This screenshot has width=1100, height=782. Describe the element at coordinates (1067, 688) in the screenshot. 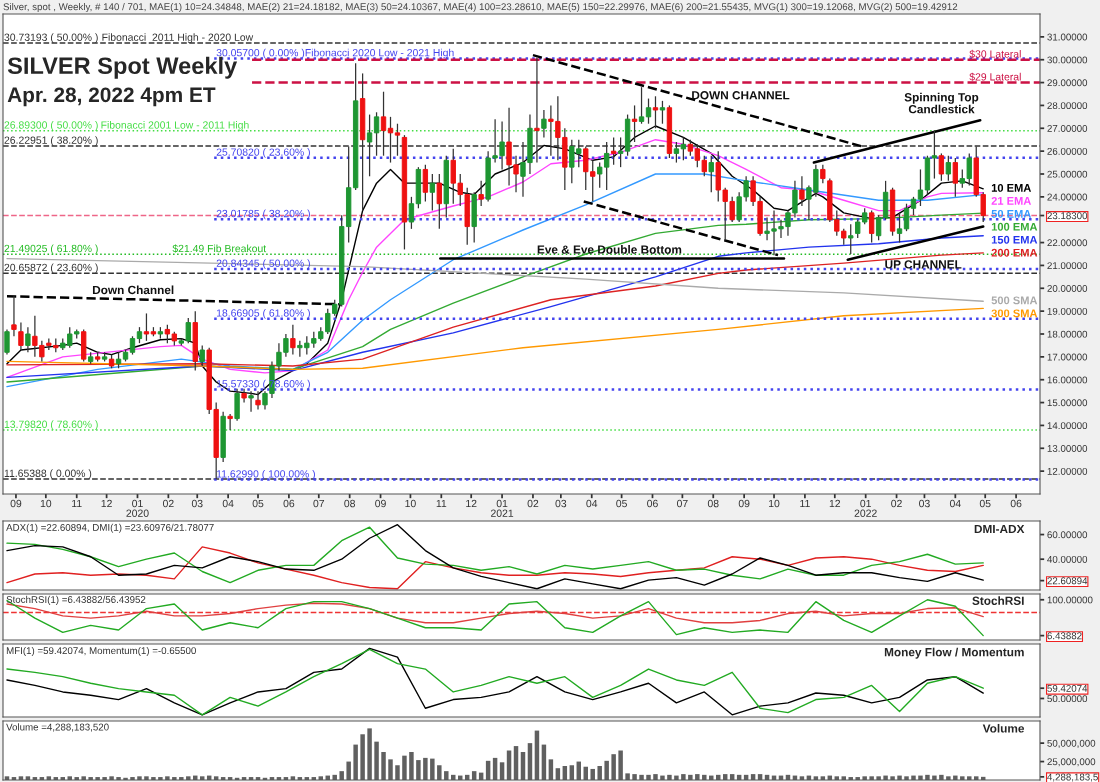

I see `y-tick-label: 59.42074` at that location.